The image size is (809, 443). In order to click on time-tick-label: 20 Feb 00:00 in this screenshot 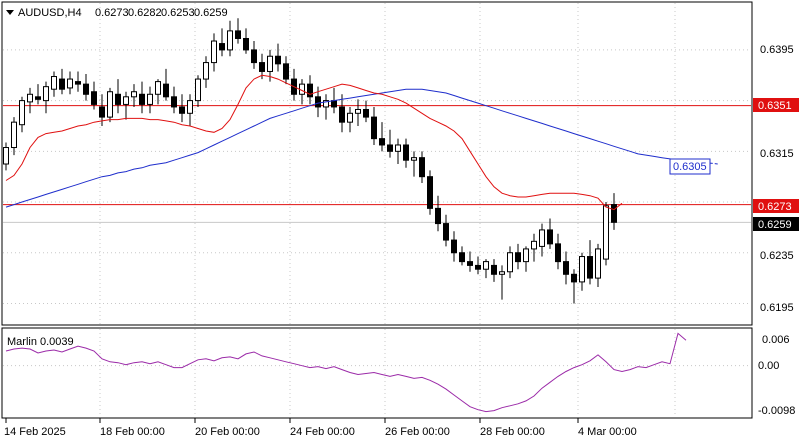, I will do `click(227, 432)`.